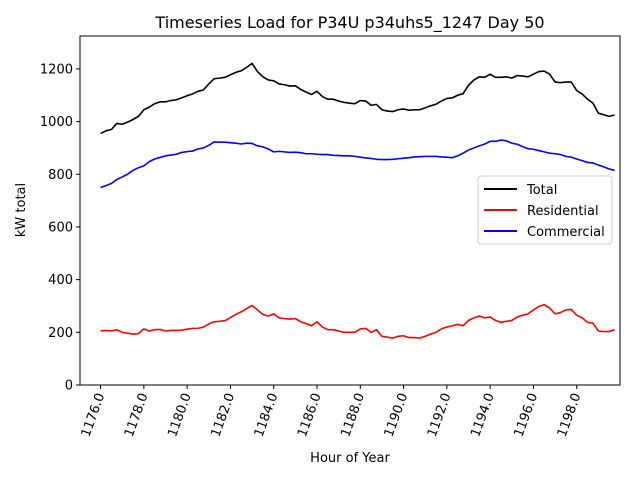  Describe the element at coordinates (69, 386) in the screenshot. I see `y-tick-label: 0` at that location.